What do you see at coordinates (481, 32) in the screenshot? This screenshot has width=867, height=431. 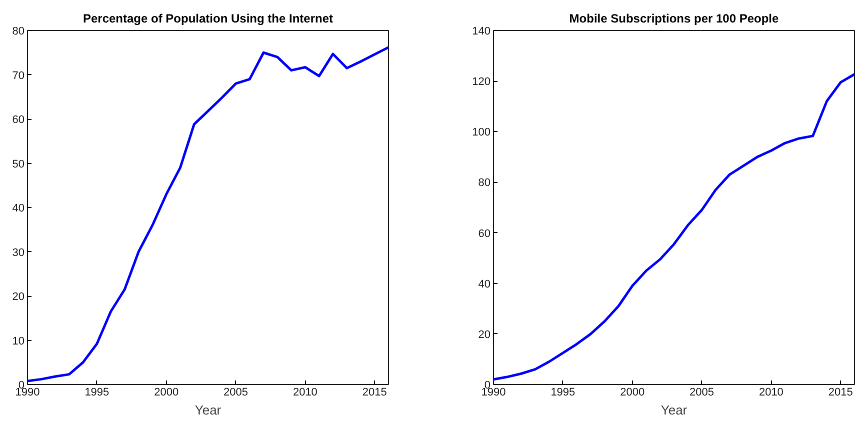 I see `y-tick-label: 140` at bounding box center [481, 32].